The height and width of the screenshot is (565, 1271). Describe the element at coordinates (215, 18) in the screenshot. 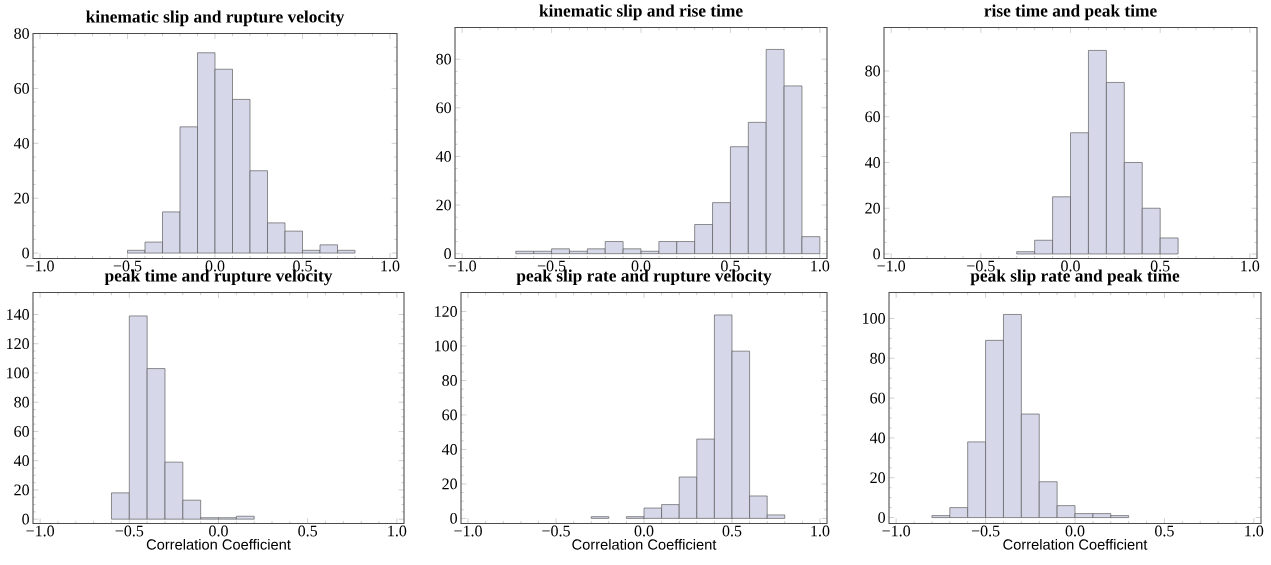

I see `chart-title: kinematic slip and rupture velocity` at that location.